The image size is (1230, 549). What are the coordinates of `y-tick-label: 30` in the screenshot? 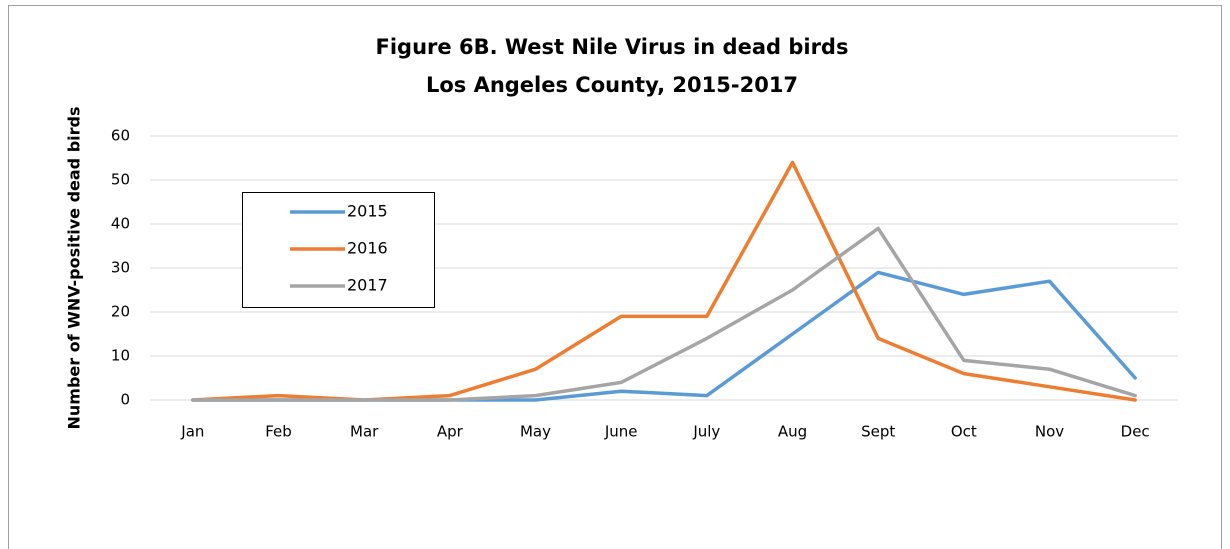 It's located at (120, 268).